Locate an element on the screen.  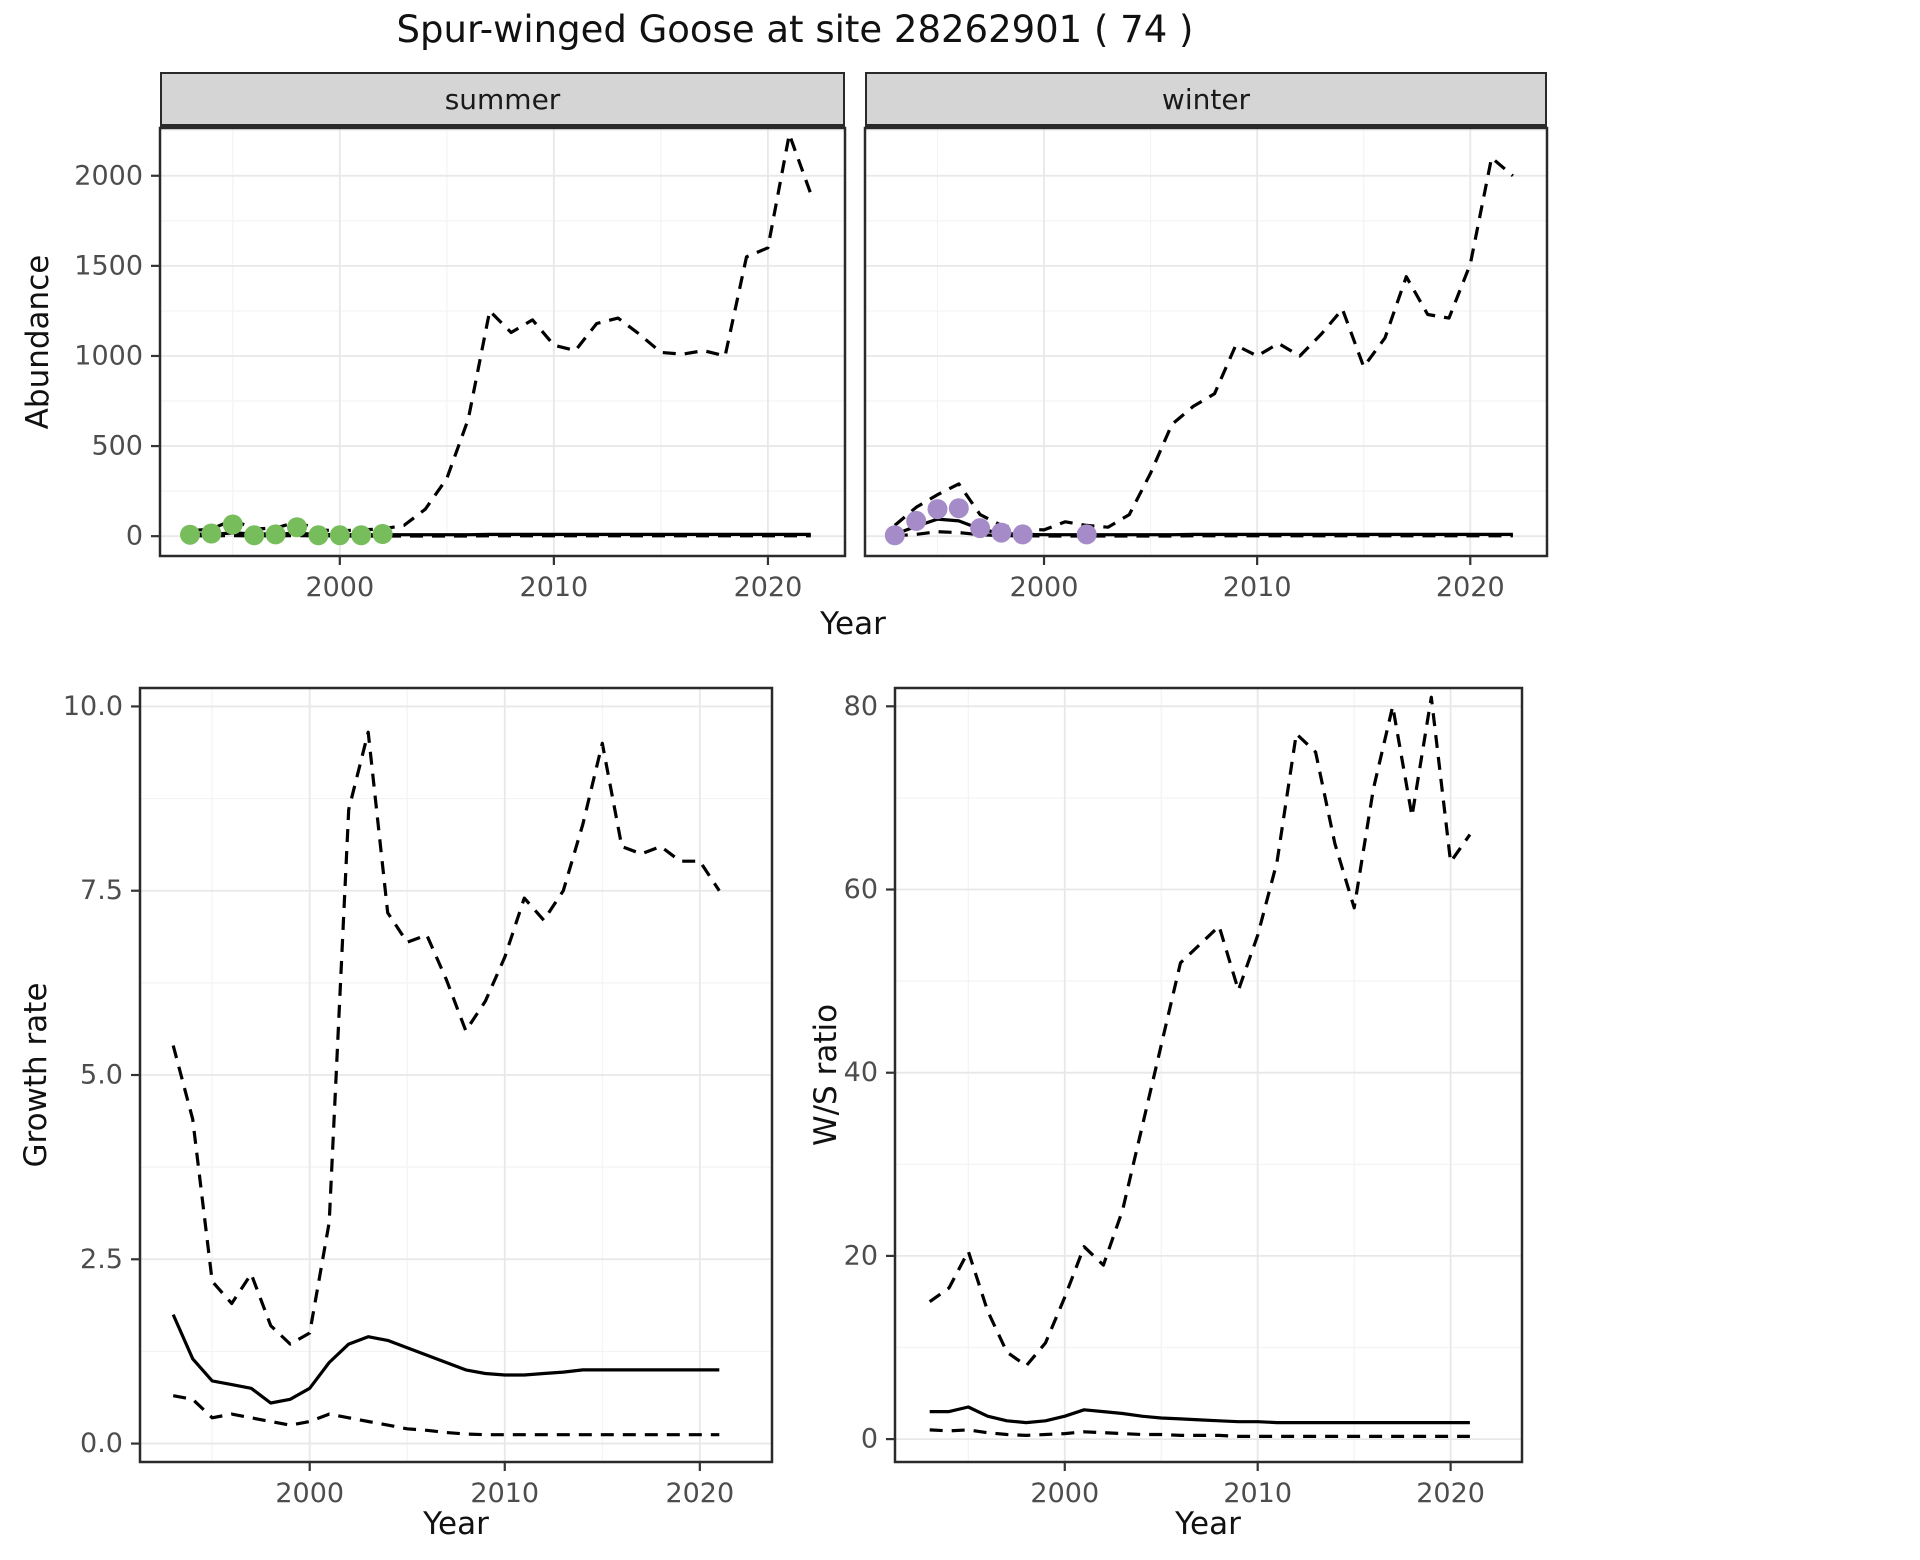
y-tick-label: 7.5 is located at coordinates (101, 890).